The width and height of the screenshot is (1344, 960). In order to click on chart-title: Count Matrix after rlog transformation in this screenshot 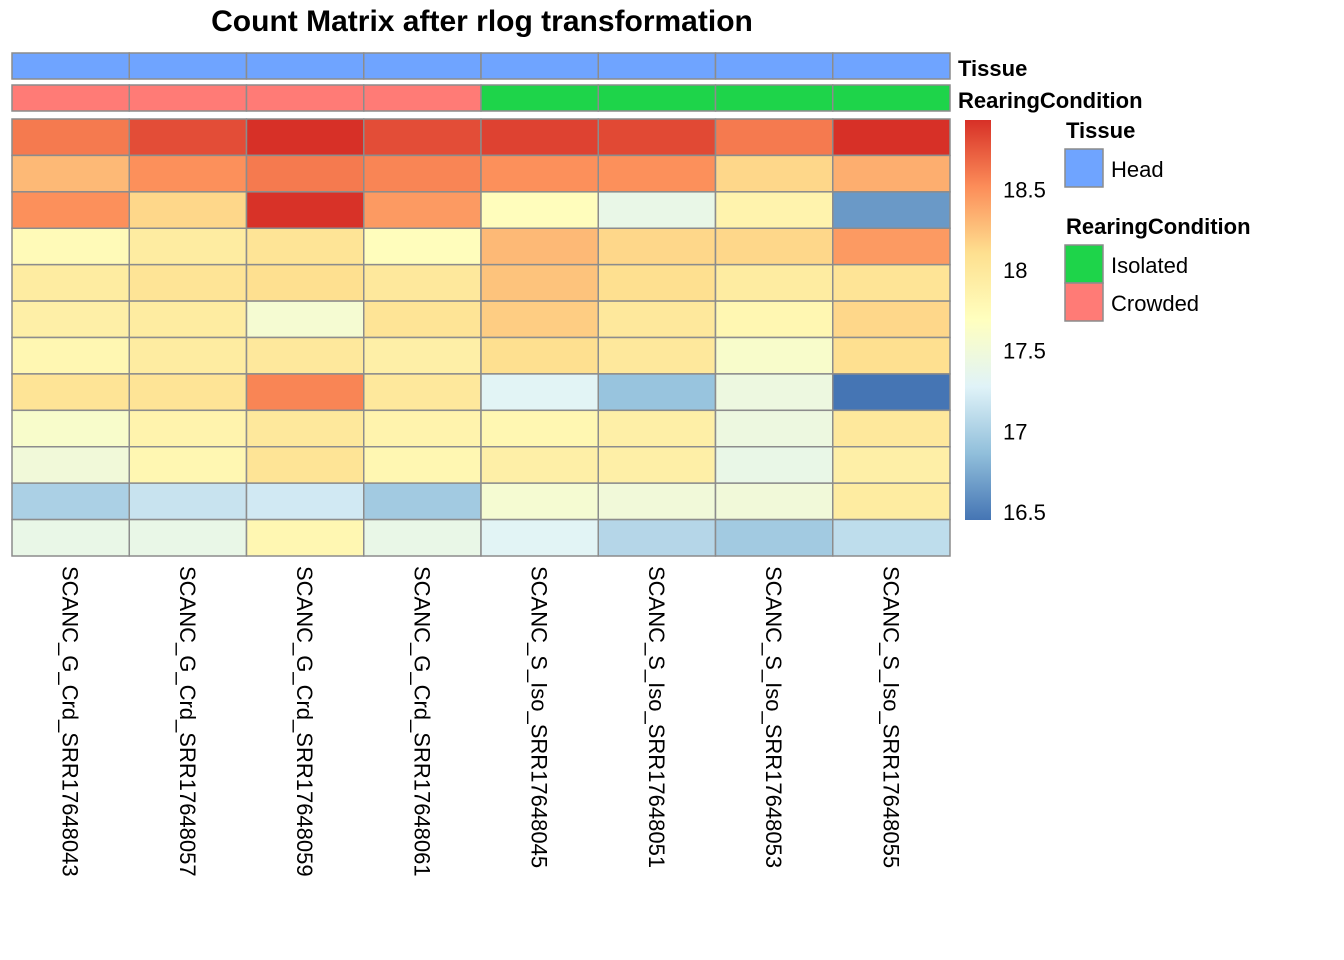, I will do `click(482, 21)`.